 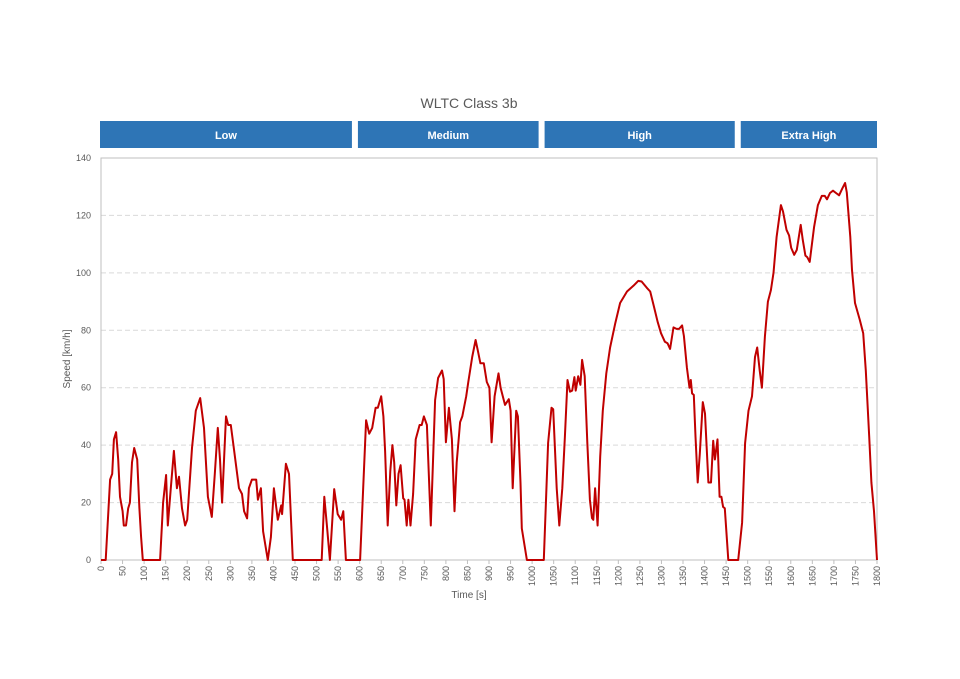 What do you see at coordinates (468, 595) in the screenshot?
I see `x-axis-label: Time [s]` at bounding box center [468, 595].